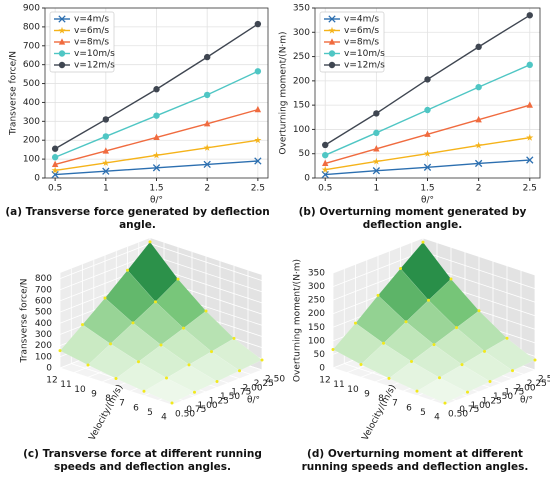 The image size is (550, 482). Describe the element at coordinates (537, 384) in the screenshot. I see `theta-tick-label: 2.25` at that location.